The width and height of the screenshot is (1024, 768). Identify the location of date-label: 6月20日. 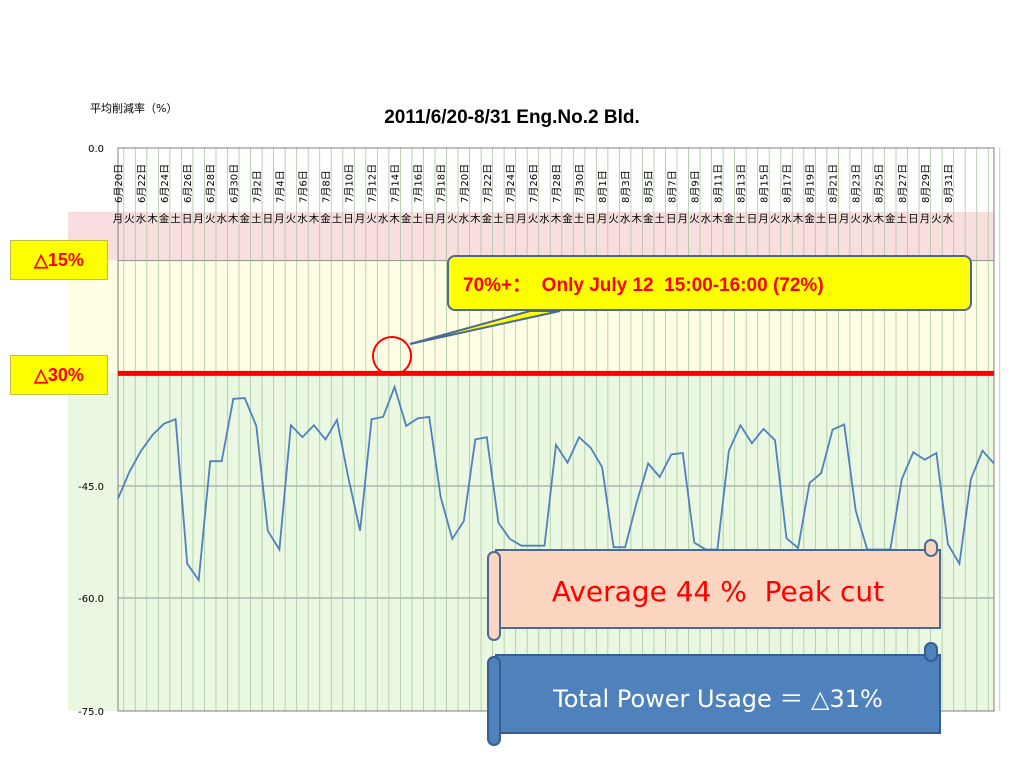
(119, 183).